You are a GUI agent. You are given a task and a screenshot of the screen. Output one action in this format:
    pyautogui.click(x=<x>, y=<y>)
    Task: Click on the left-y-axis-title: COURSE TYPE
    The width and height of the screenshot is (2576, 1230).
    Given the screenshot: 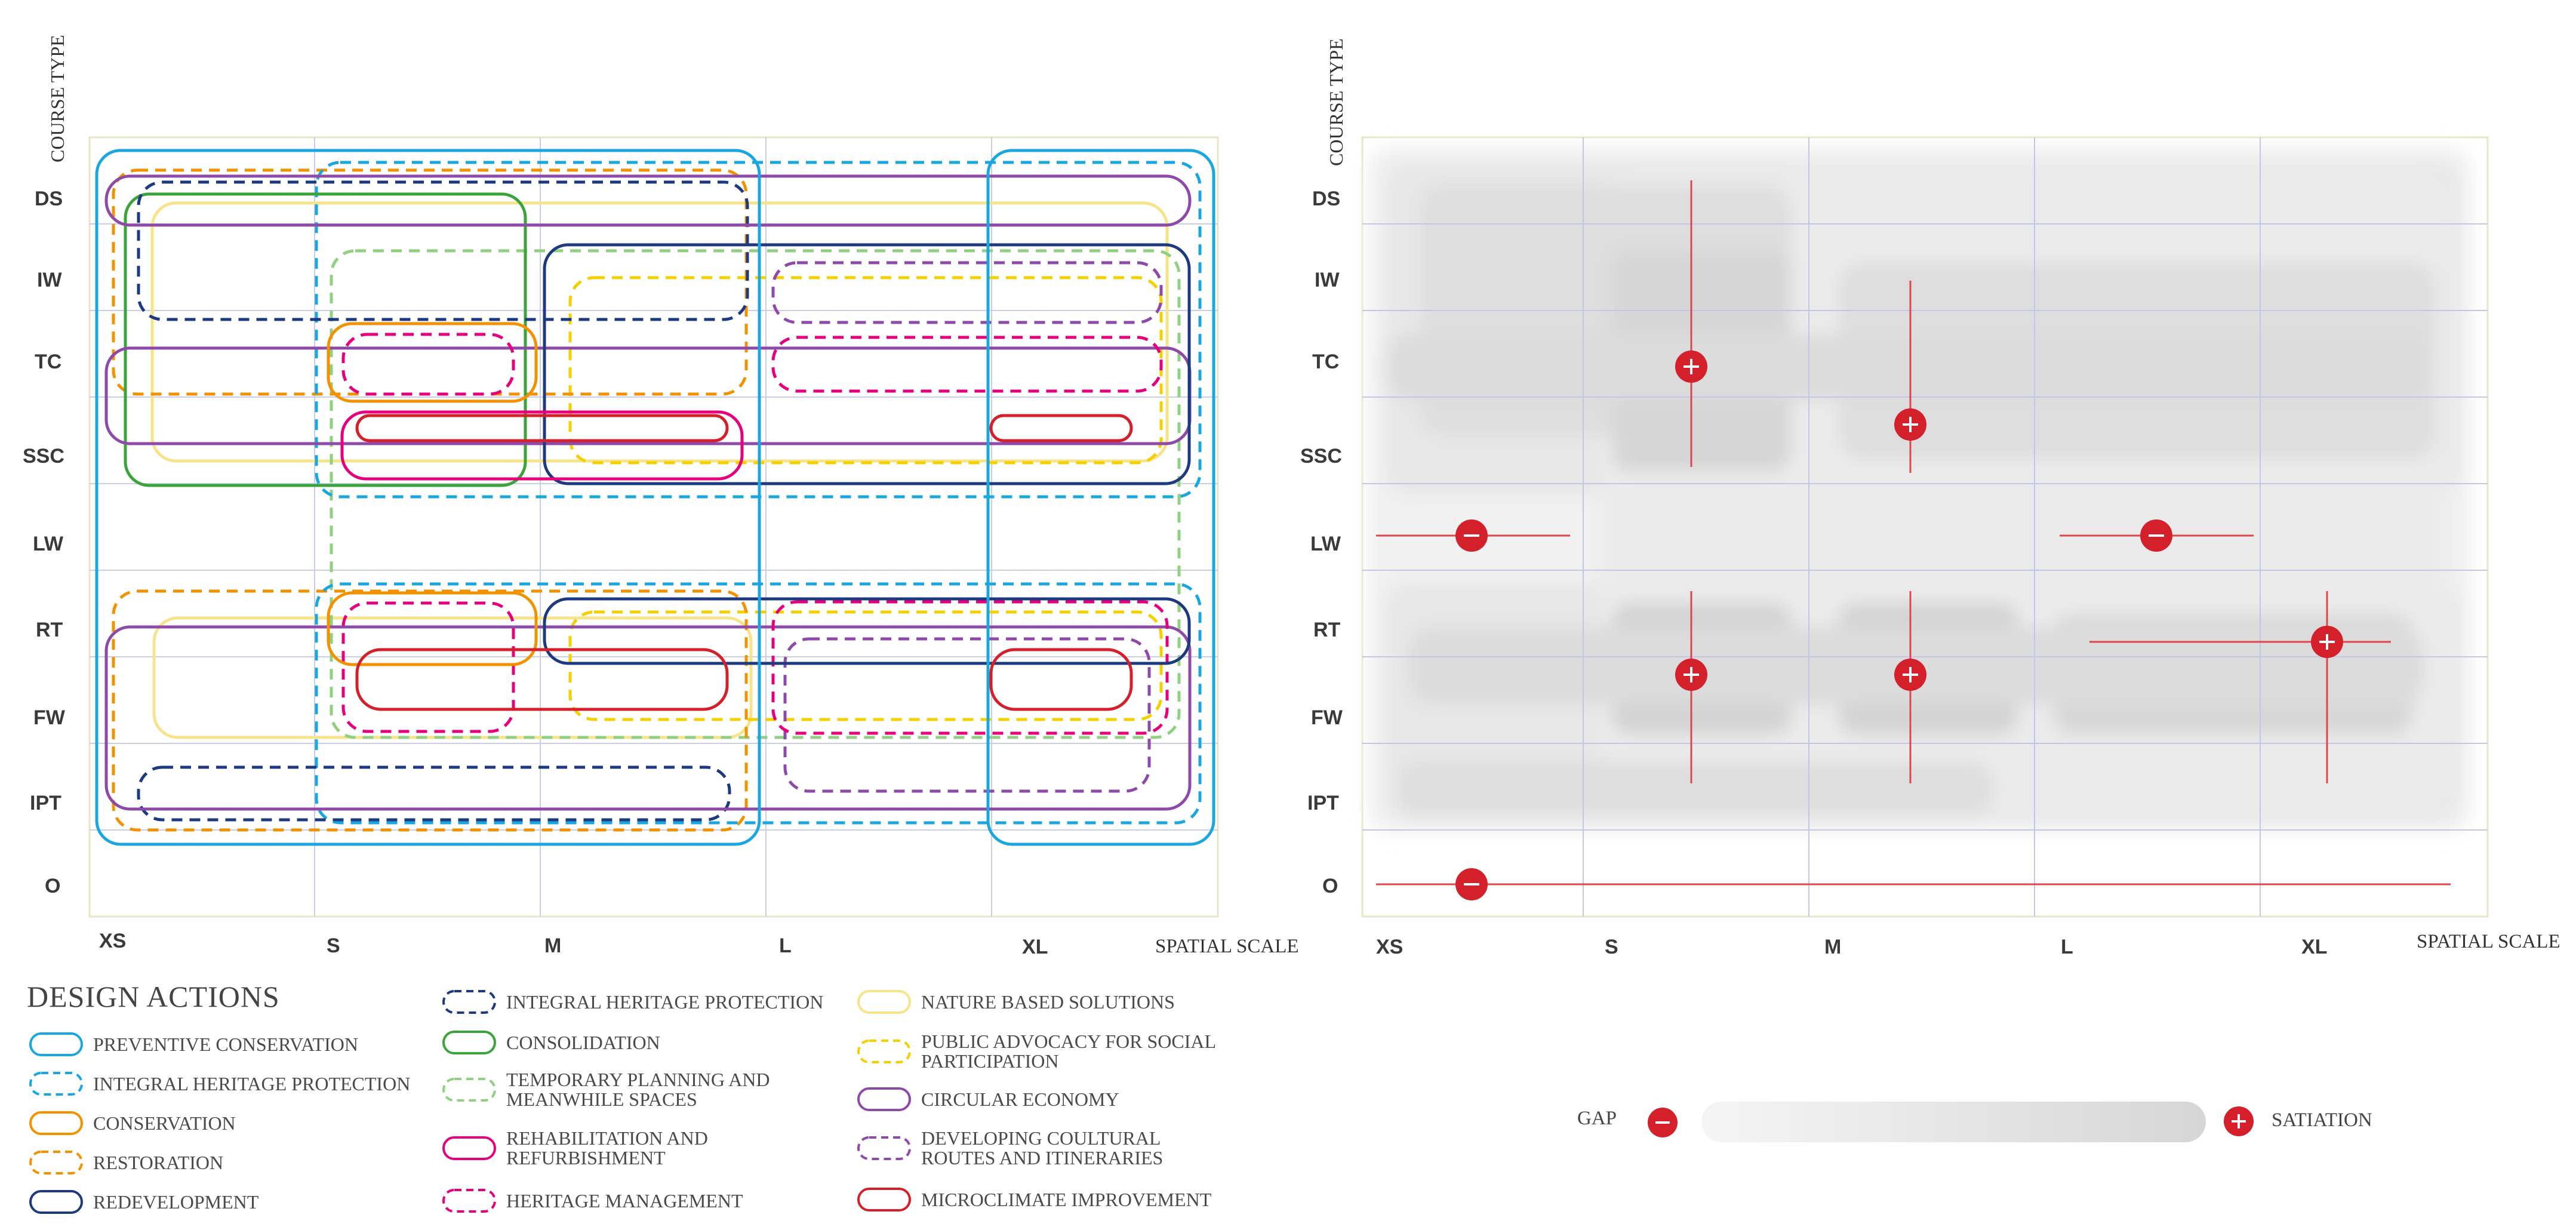 What is the action you would take?
    pyautogui.click(x=57, y=98)
    